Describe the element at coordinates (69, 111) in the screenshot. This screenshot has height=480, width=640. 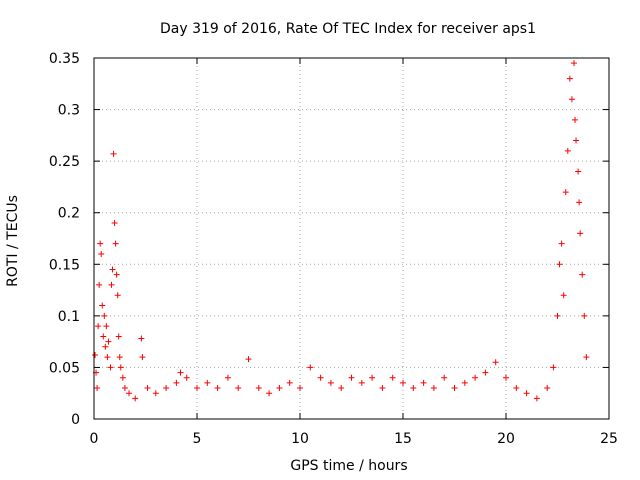
I see `y-tick-label: 0.3` at that location.